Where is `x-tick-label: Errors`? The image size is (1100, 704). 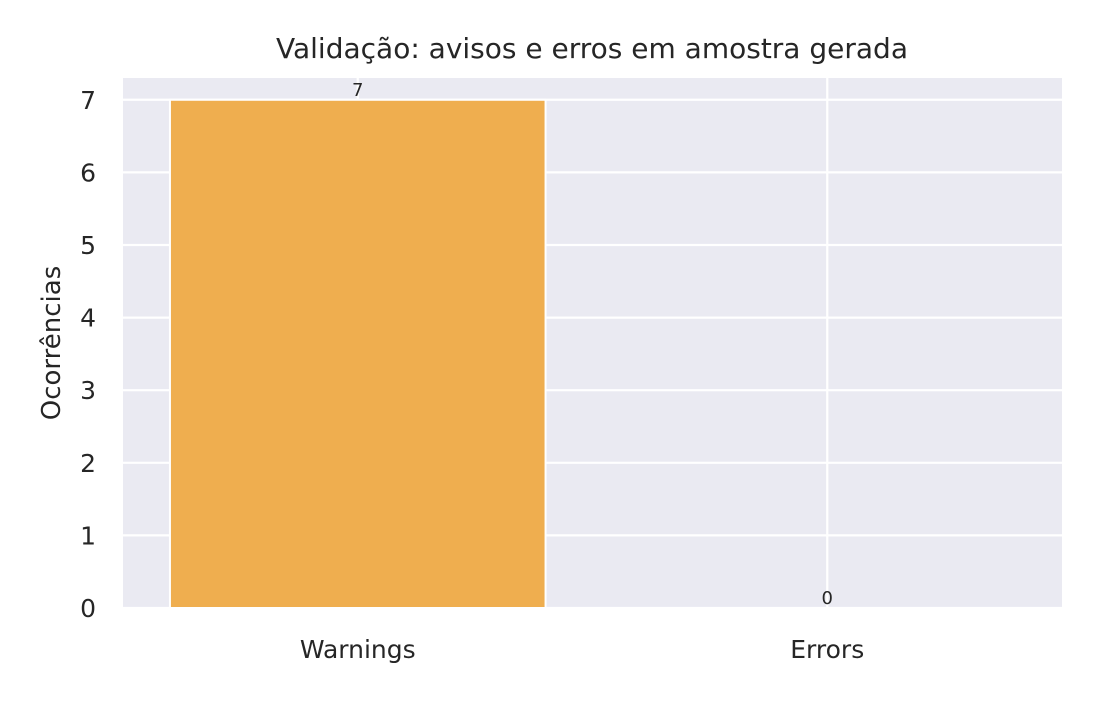 x-tick-label: Errors is located at coordinates (827, 649).